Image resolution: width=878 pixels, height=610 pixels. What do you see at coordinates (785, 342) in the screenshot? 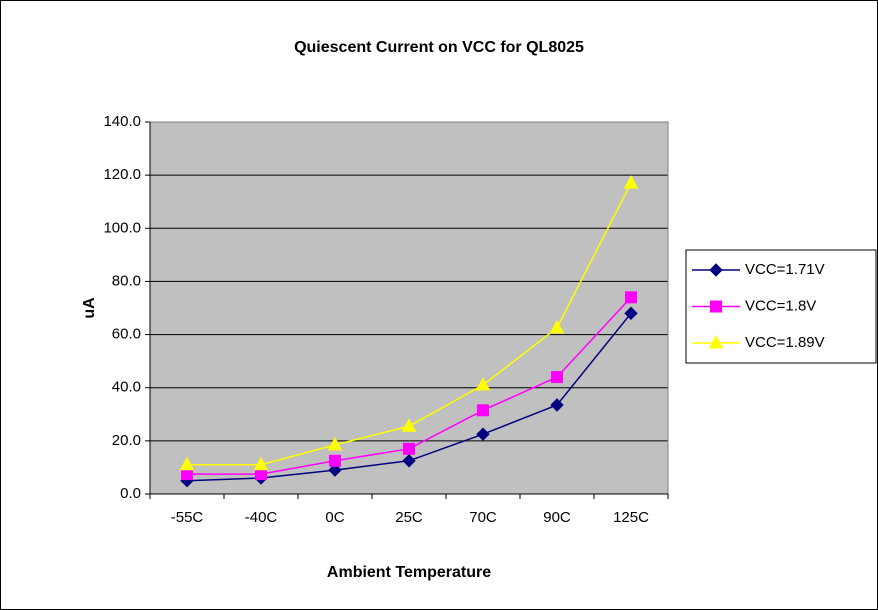
I see `legend-label: VCC=1.89V` at bounding box center [785, 342].